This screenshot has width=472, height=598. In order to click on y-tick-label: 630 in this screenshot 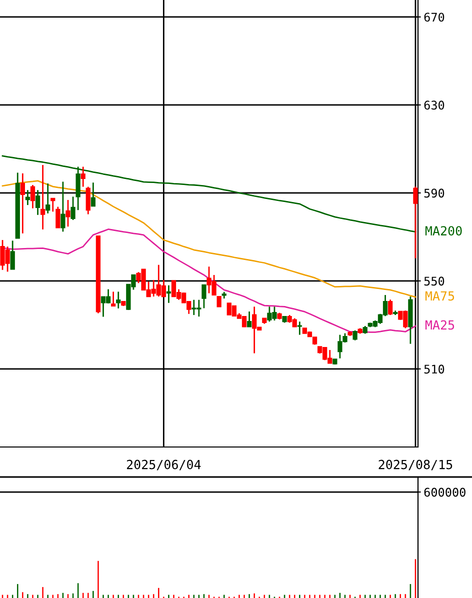, I will do `click(434, 105)`.